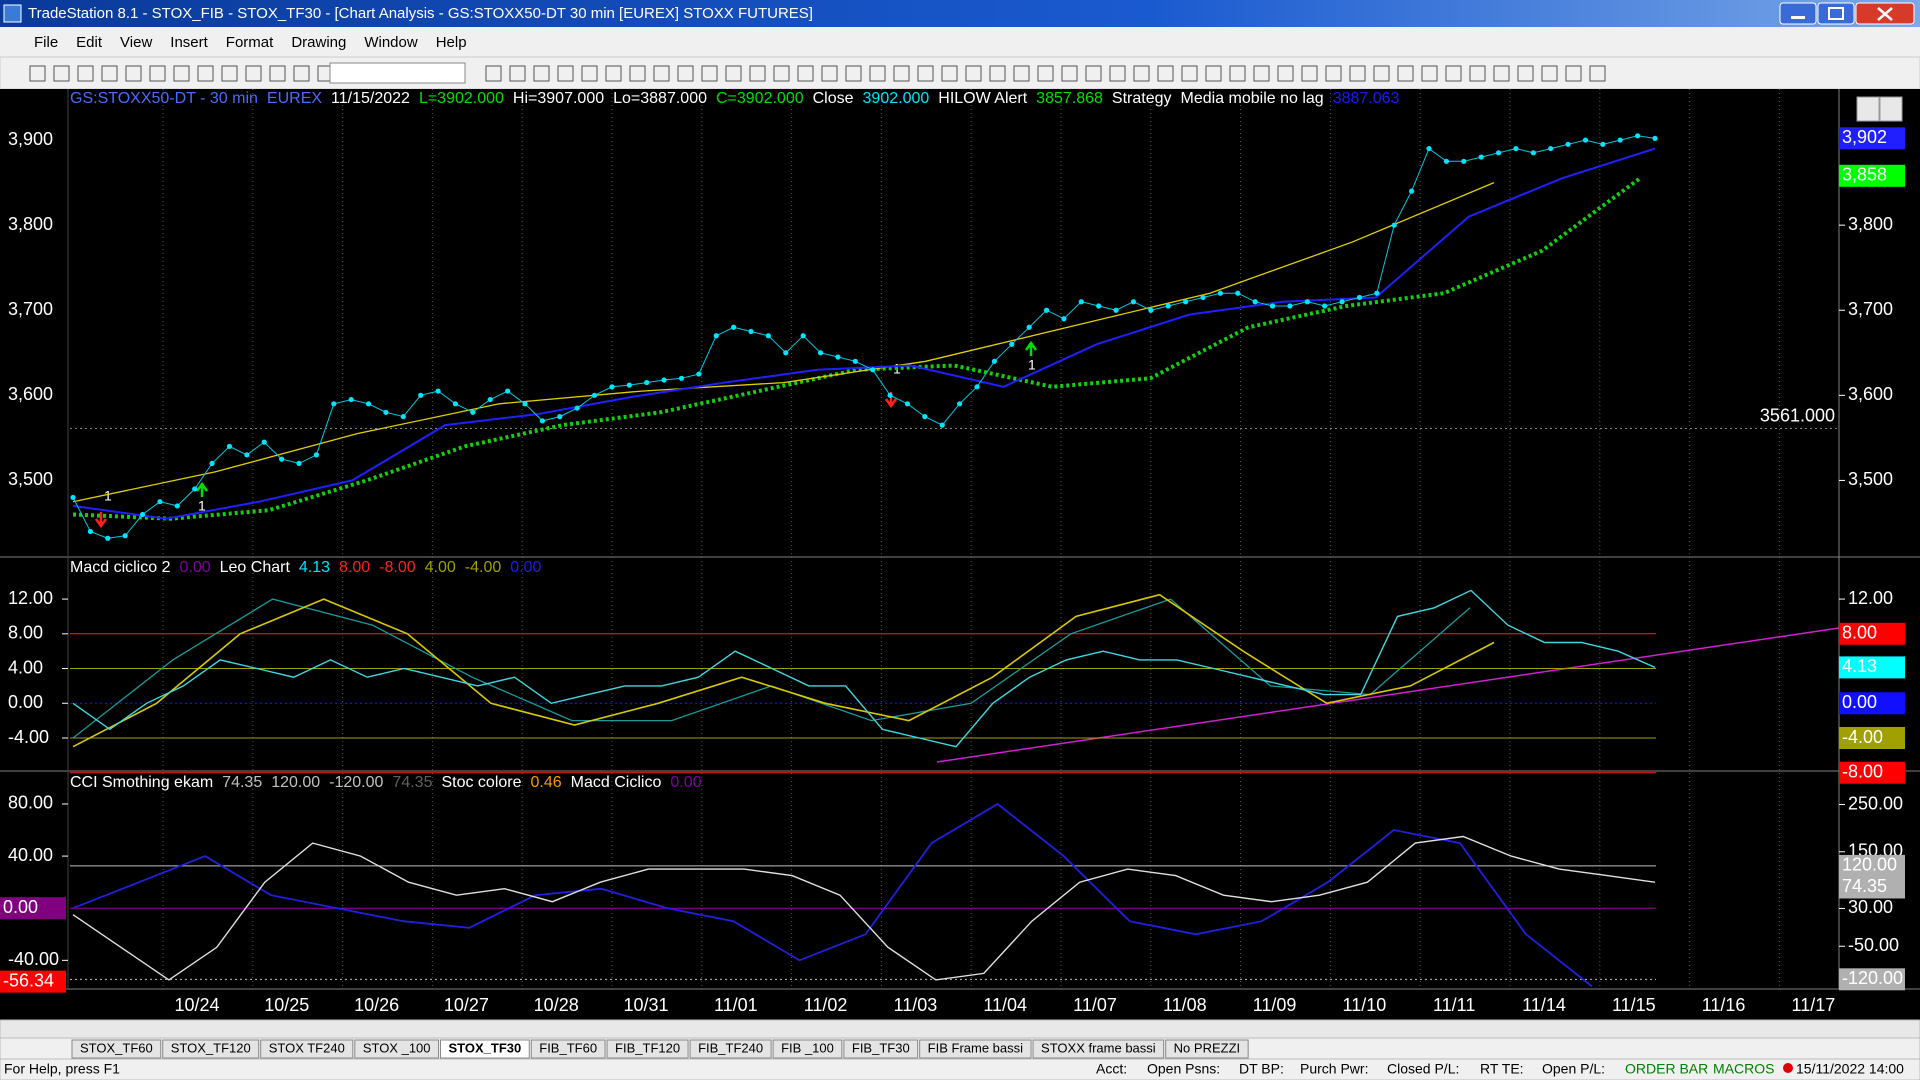 The width and height of the screenshot is (1920, 1080). What do you see at coordinates (189, 42) in the screenshot?
I see `menu-item: Insert` at bounding box center [189, 42].